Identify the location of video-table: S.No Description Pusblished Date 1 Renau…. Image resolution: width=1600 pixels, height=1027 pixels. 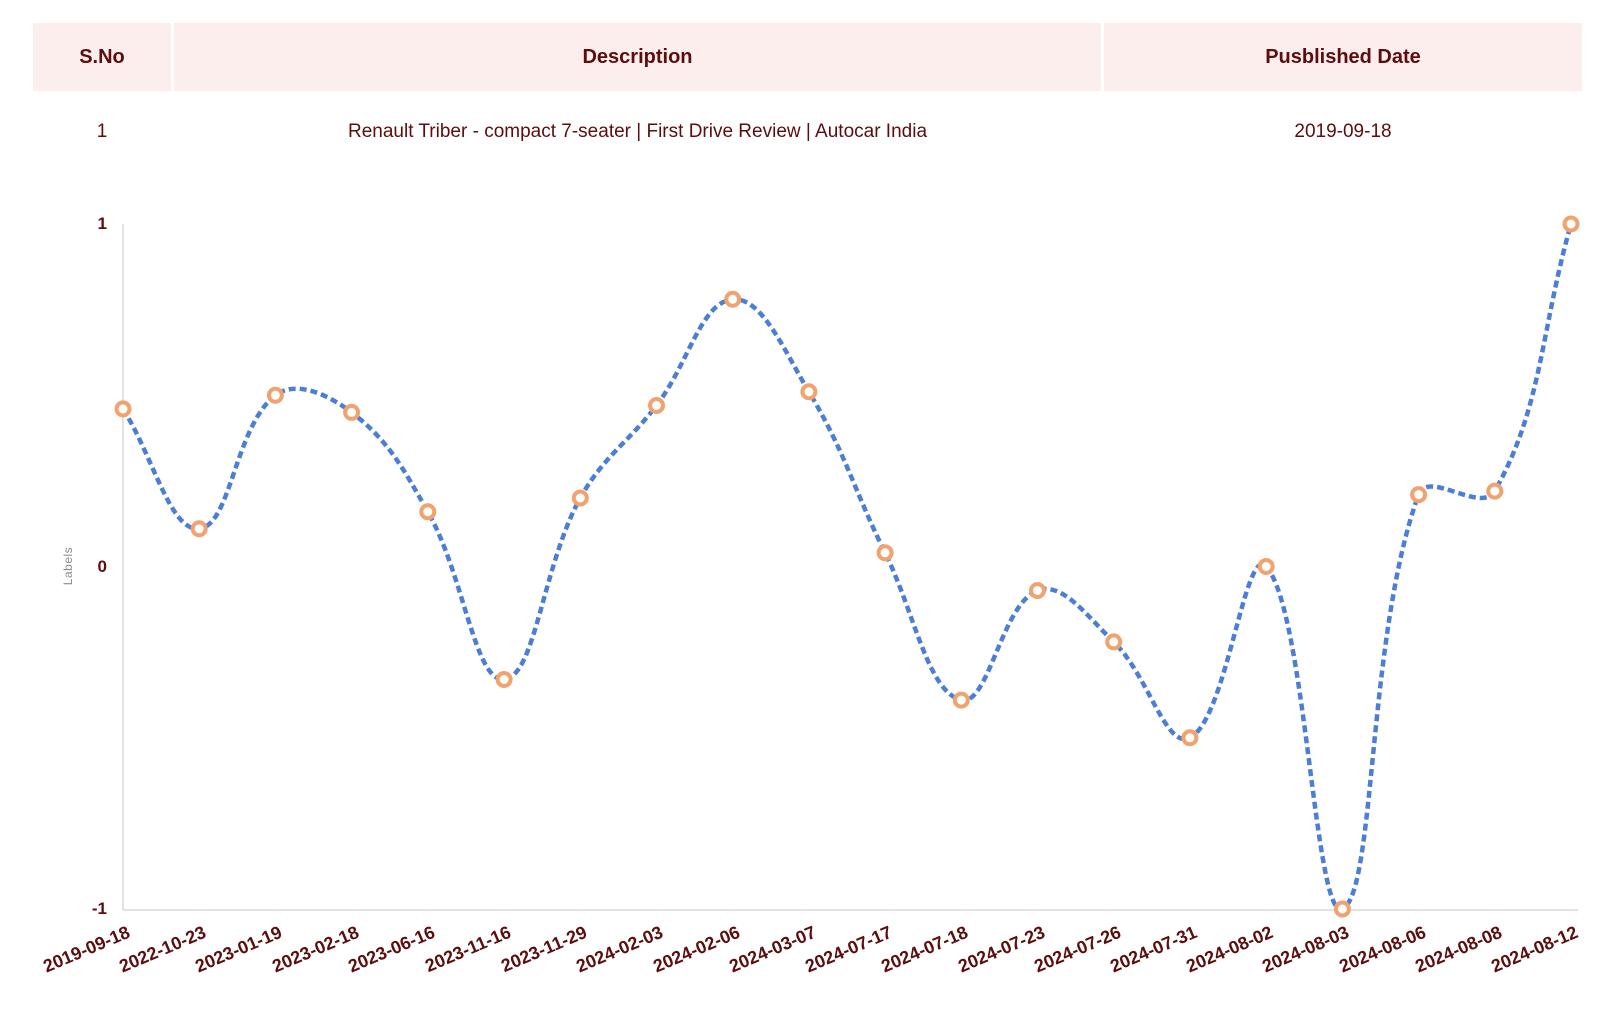
(807, 98).